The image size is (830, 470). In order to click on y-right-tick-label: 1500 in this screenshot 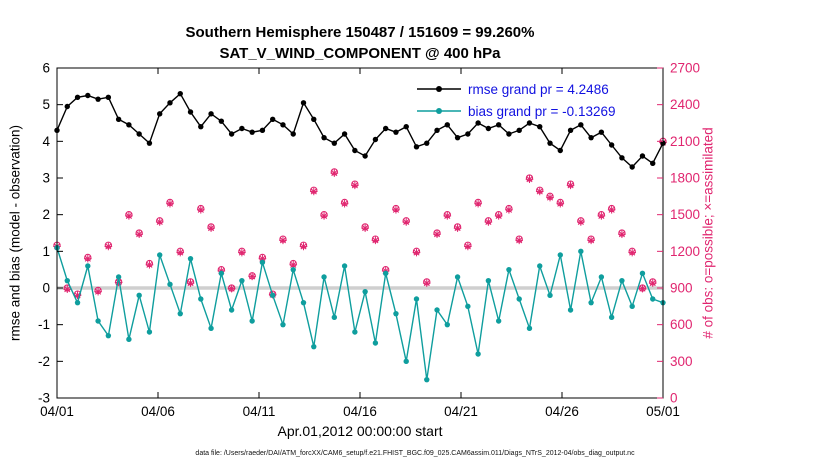, I will do `click(685, 214)`.